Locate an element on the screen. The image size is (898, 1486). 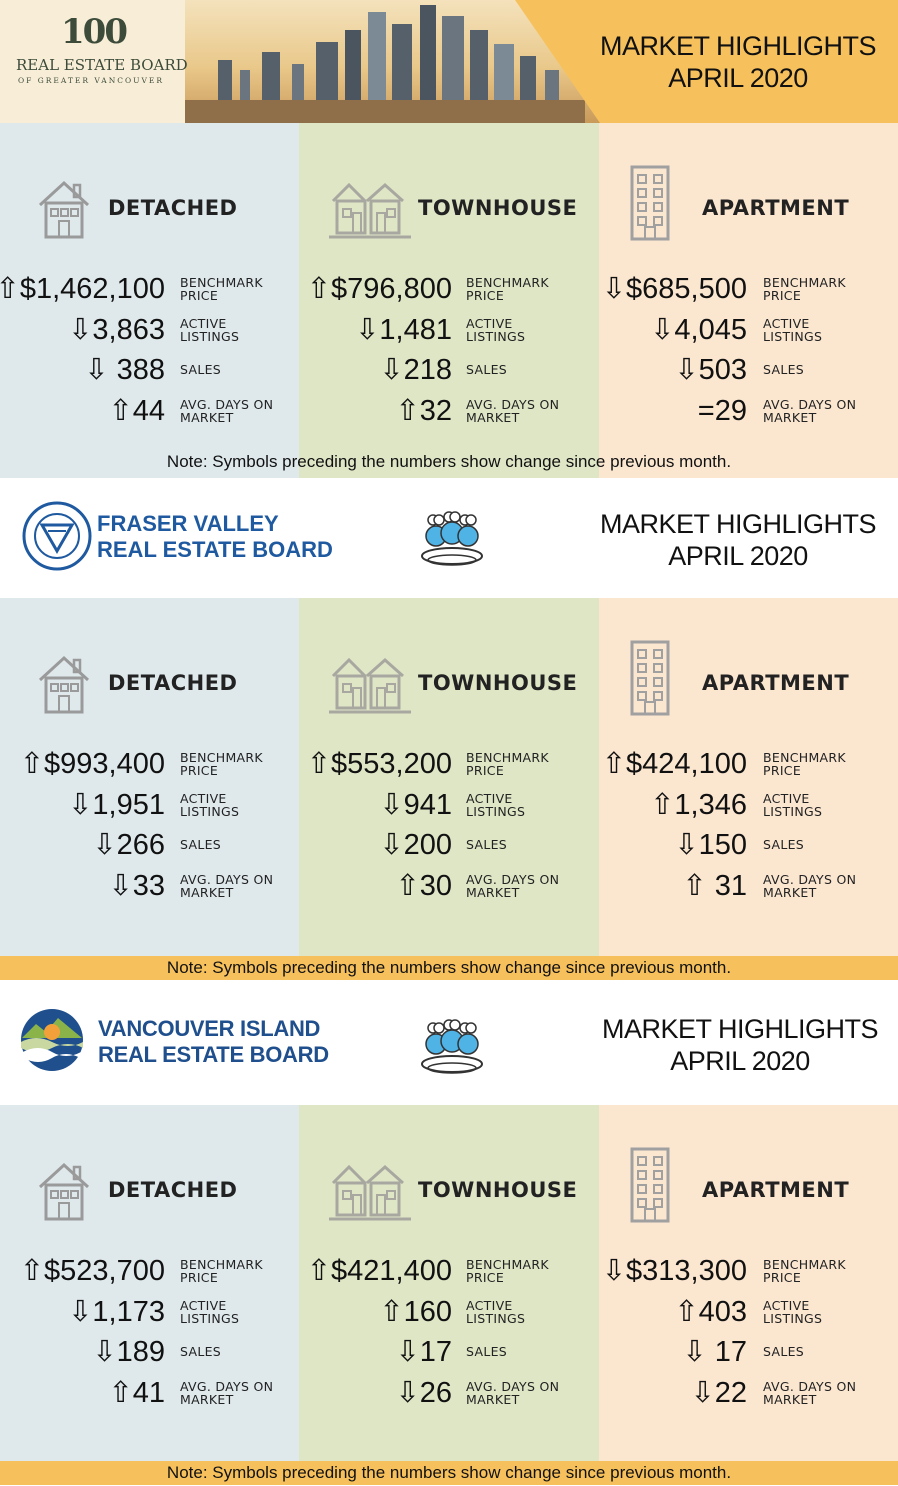
stat-value: ⇩26 is located at coordinates (423, 1393).